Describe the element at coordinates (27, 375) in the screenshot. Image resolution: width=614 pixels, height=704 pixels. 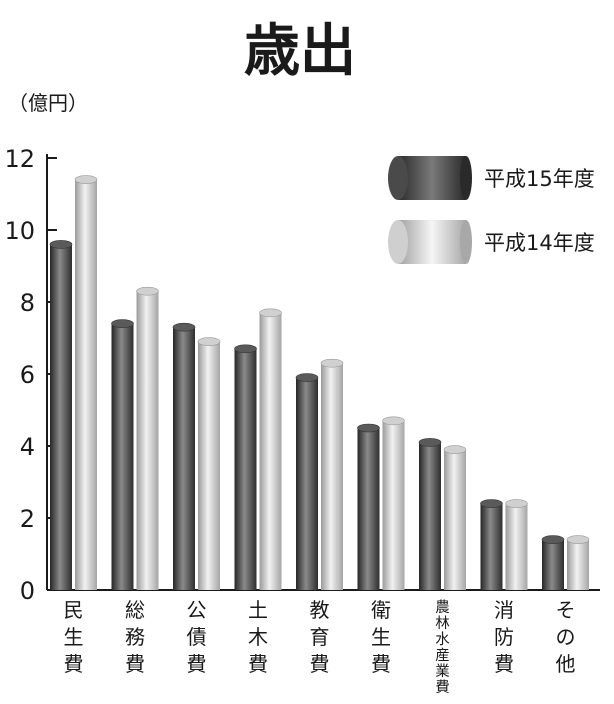
I see `y-tick-label: 6` at that location.